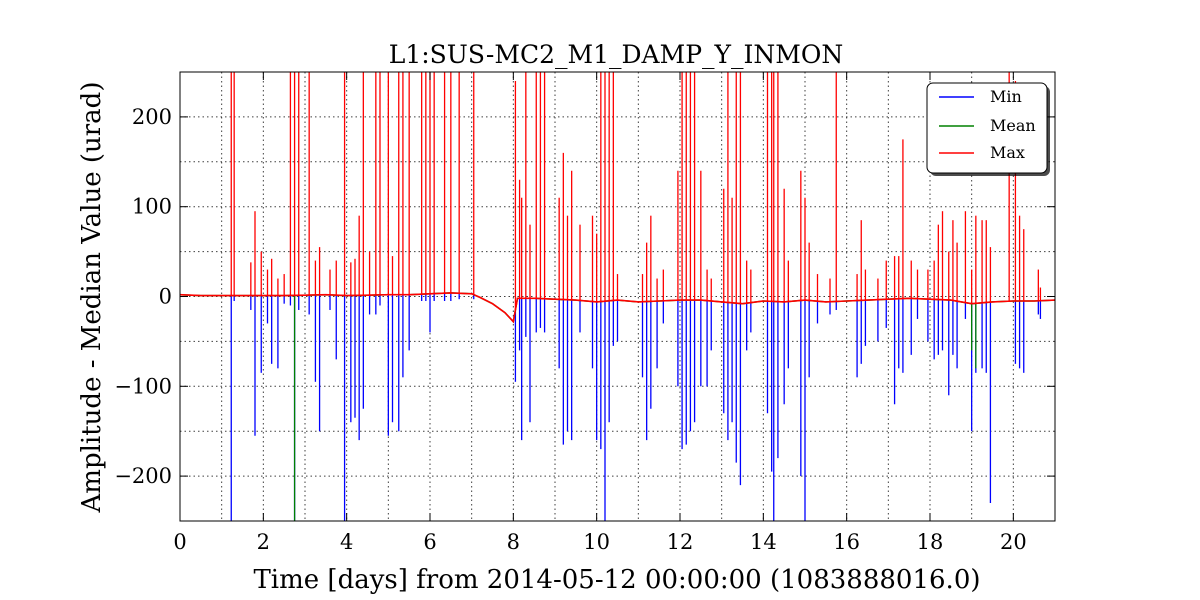  Describe the element at coordinates (680, 542) in the screenshot. I see `x-tick-label: 12` at that location.